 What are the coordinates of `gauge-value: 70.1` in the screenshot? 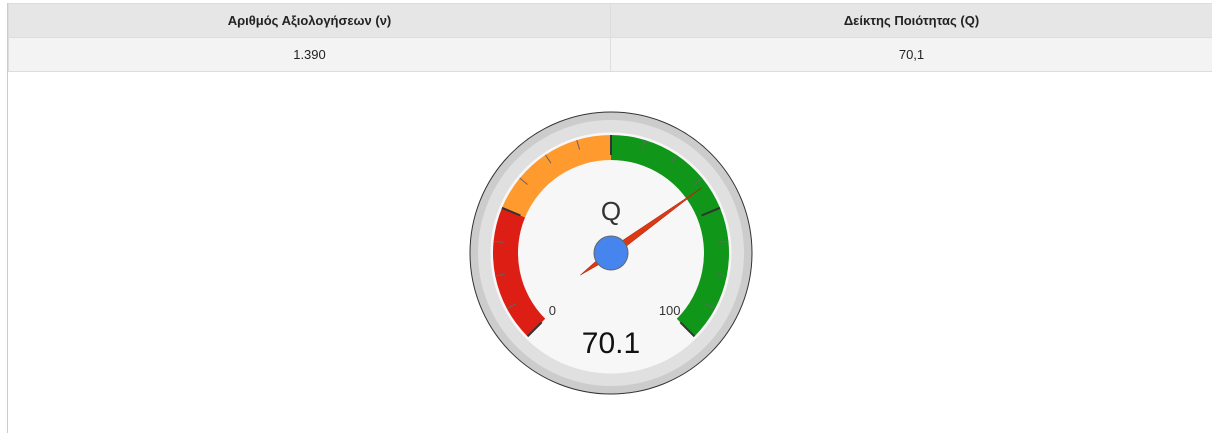 It's located at (611, 343).